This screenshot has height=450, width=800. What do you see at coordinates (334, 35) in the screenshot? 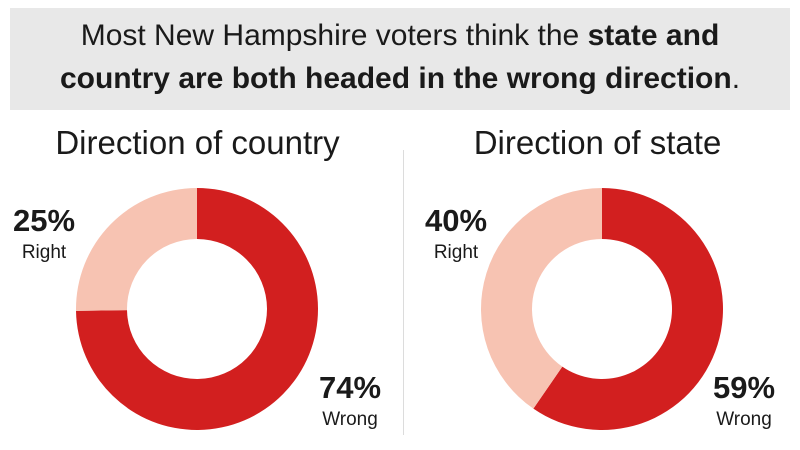
I see `headline-text: Most New Hampshire voters think the` at bounding box center [334, 35].